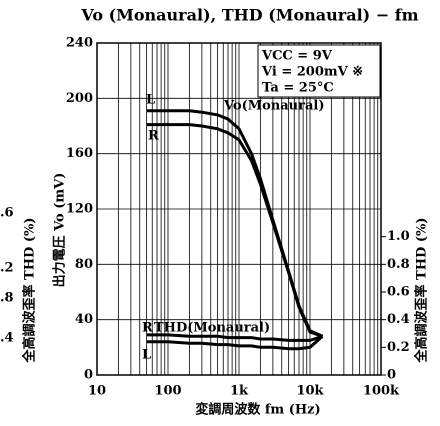 The image size is (440, 426). What do you see at coordinates (398, 236) in the screenshot?
I see `y2-tick-label: 1.0` at bounding box center [398, 236].